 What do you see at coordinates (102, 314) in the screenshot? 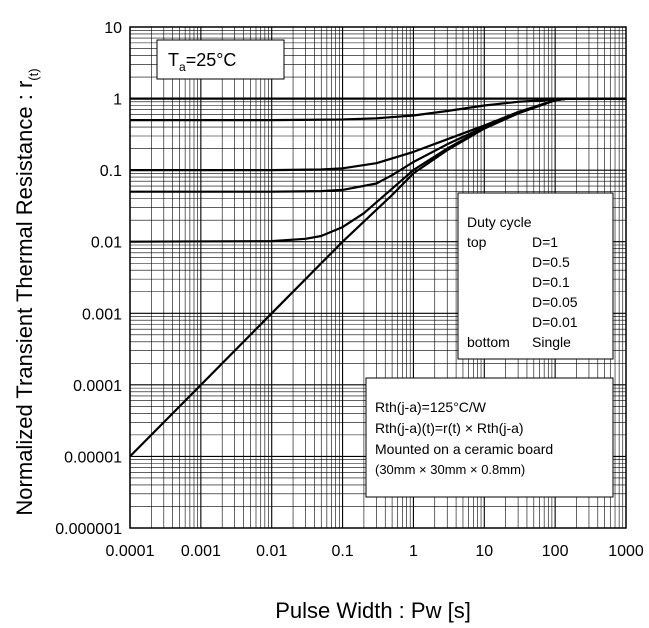
I see `y-tick-label: 0.001` at bounding box center [102, 314].